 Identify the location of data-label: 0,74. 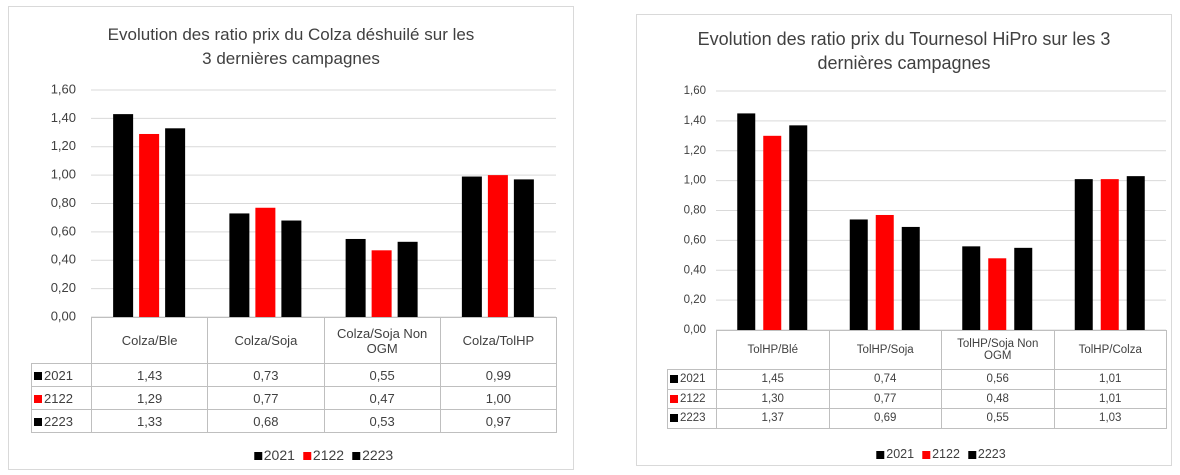
(885, 379).